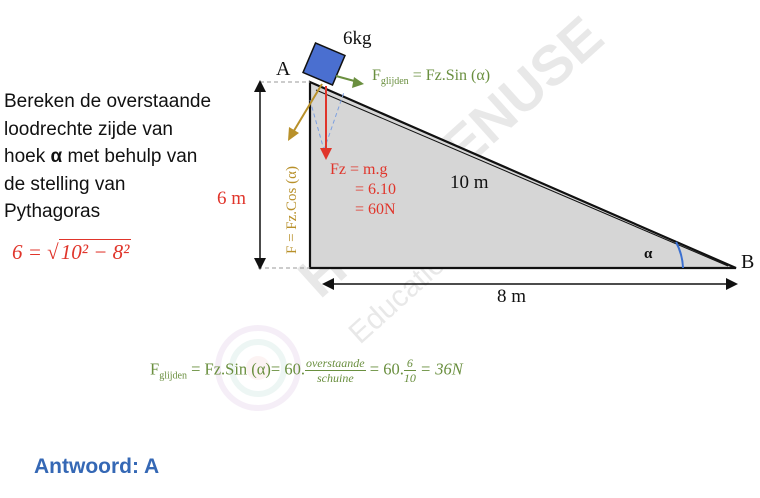 This screenshot has width=760, height=498. Describe the element at coordinates (335, 370) in the screenshot. I see `fraction-ratio: overstaande schuine` at that location.